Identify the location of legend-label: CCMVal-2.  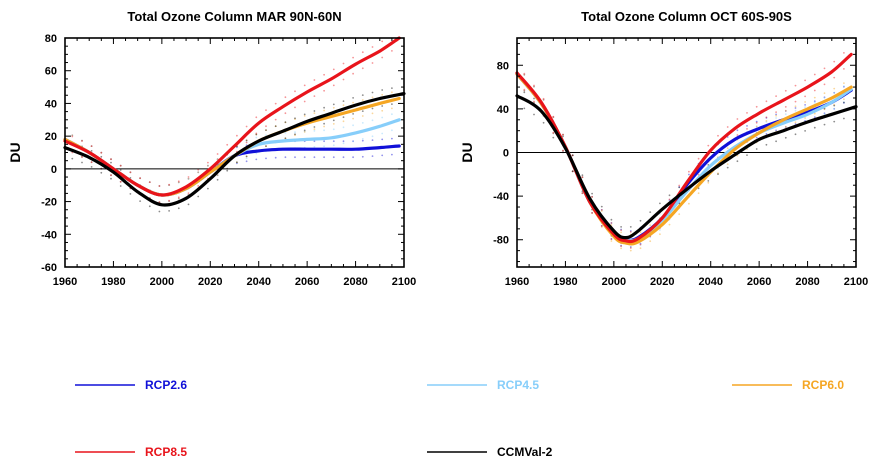
(525, 452).